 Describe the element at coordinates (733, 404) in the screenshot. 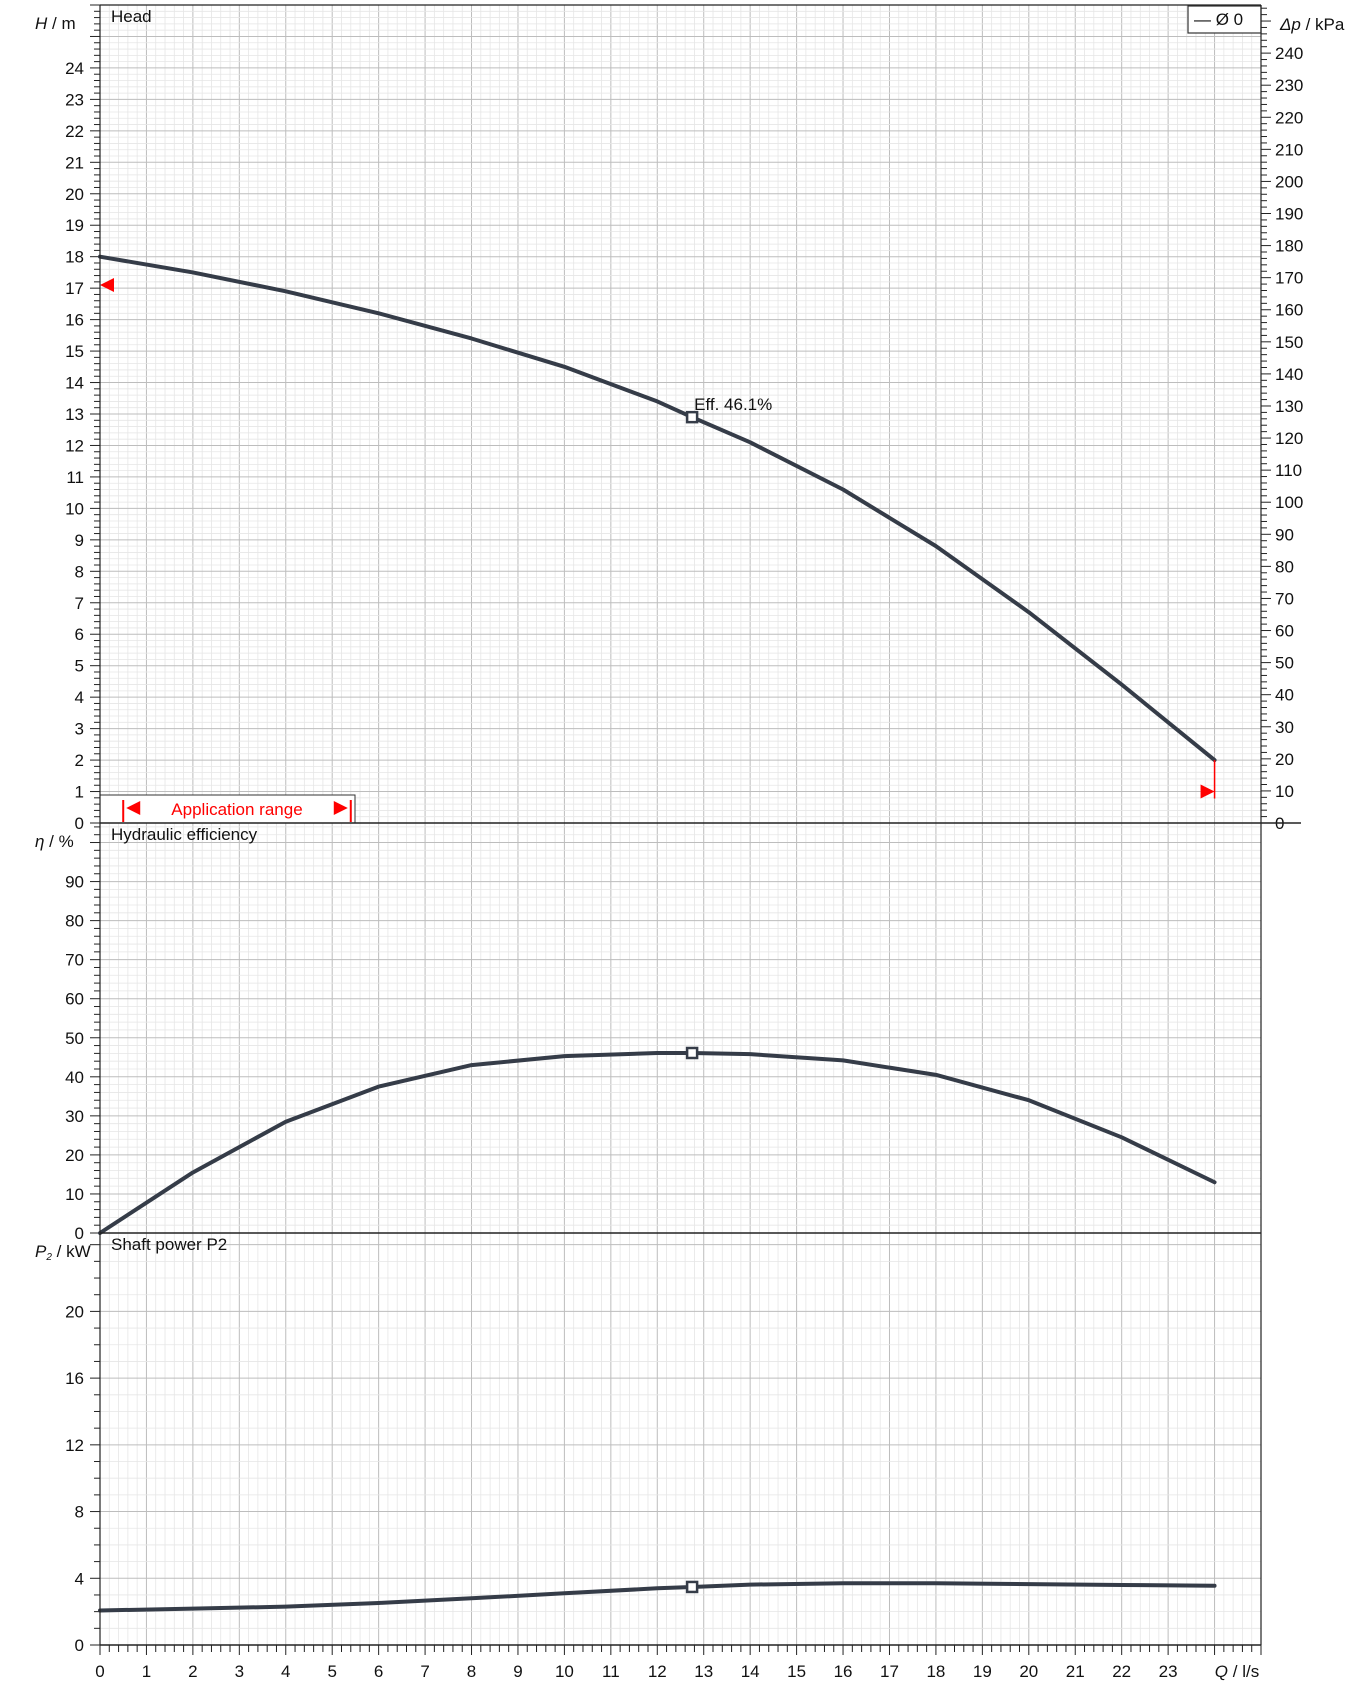

I see `efficiency-annotation: Eff. 46.1%` at that location.